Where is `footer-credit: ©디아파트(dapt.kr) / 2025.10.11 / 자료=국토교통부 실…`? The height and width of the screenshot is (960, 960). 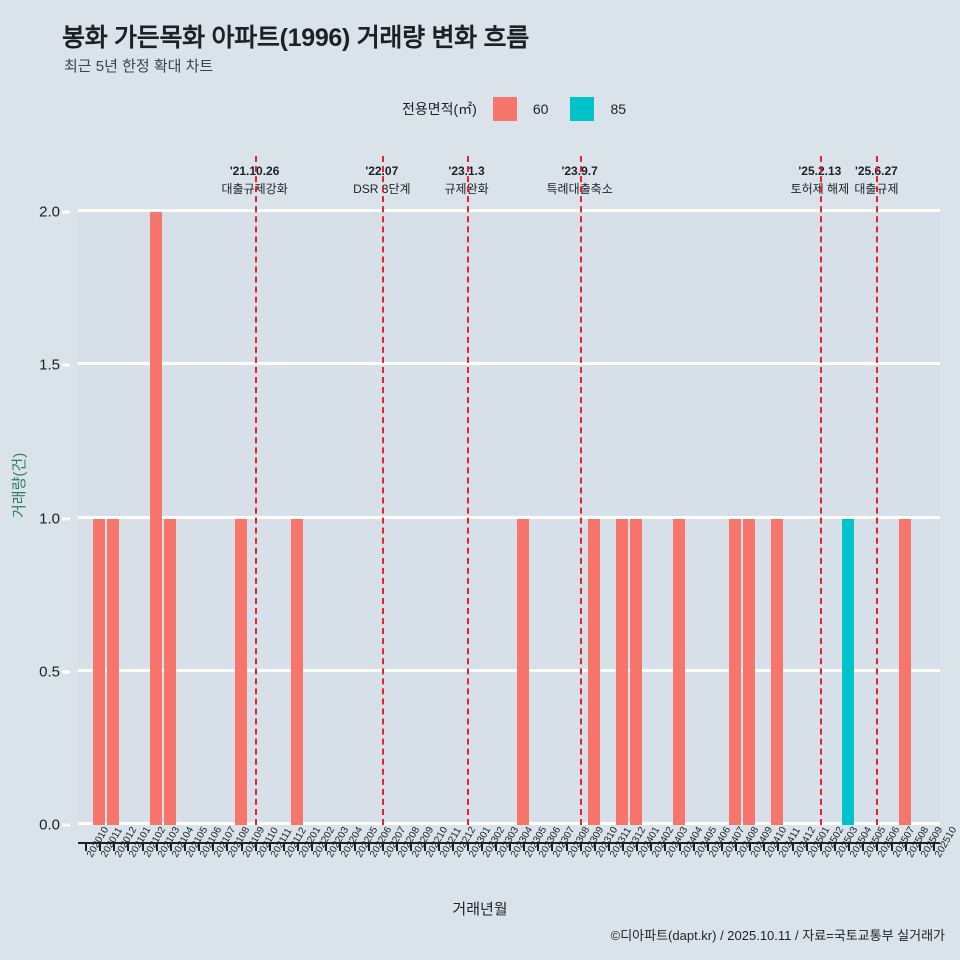
footer-credit: ©디아파트(dapt.kr) / 2025.10.11 / 자료=국토교통부 실… is located at coordinates (777, 935).